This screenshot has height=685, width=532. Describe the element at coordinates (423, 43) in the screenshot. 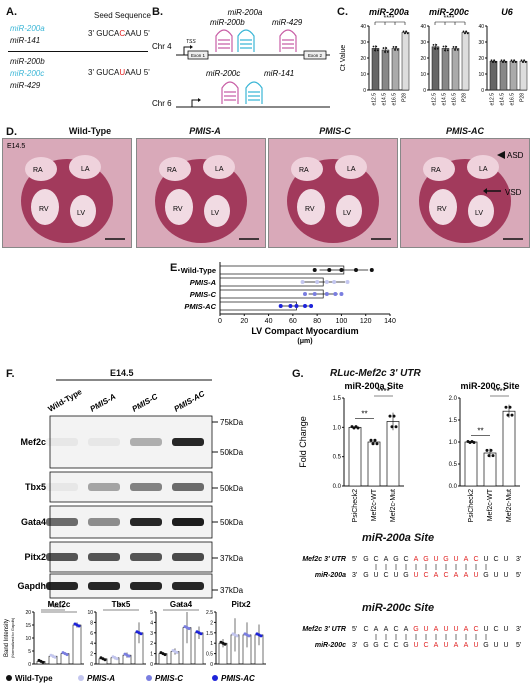

I see `y-tick-label: 30` at that location.